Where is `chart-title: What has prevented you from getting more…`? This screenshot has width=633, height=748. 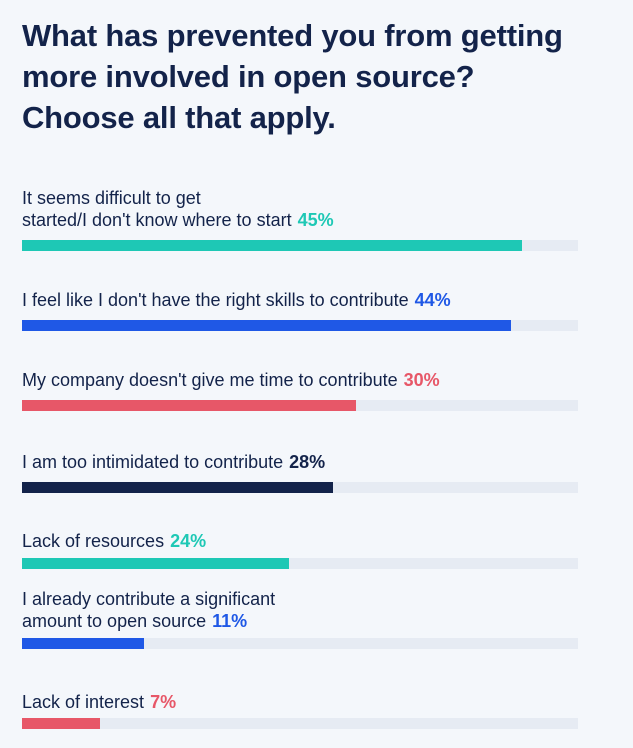 chart-title: What has prevented you from getting more… is located at coordinates (292, 76).